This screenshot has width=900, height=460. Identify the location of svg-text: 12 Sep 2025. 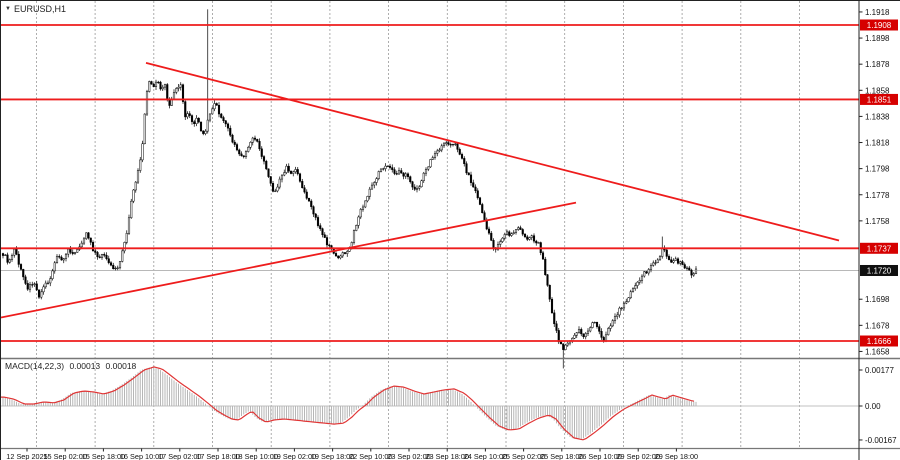
(26, 456).